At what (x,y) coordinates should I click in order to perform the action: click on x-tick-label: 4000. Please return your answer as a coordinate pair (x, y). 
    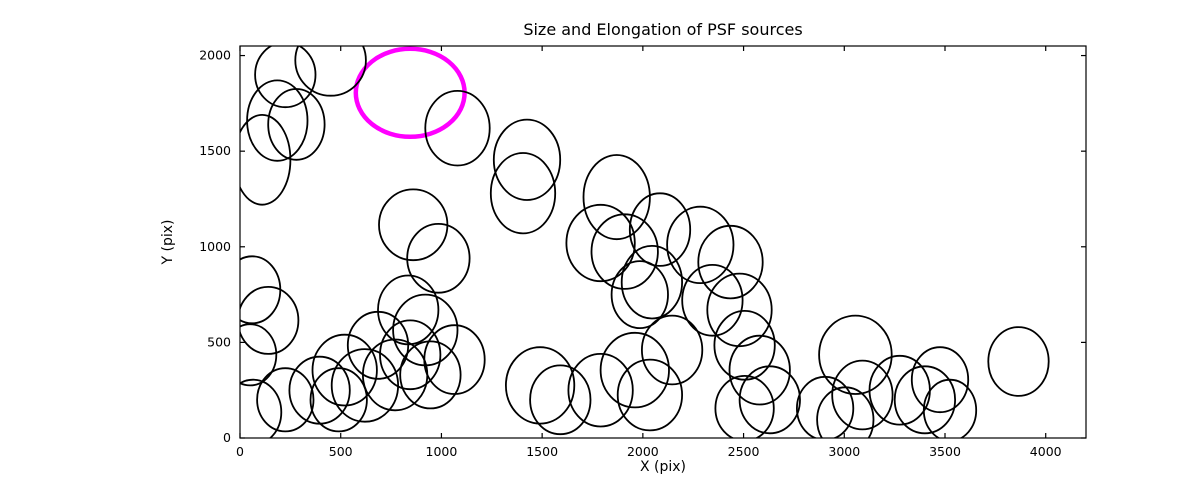
    Looking at the image, I should click on (1046, 451).